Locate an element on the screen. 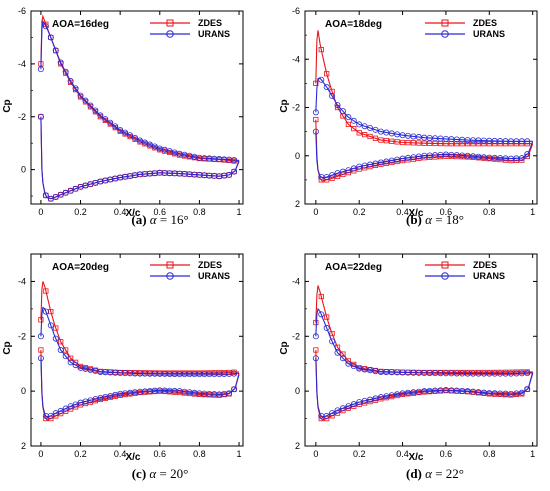  caption-b: (b) α = 18° is located at coordinates (435, 220).